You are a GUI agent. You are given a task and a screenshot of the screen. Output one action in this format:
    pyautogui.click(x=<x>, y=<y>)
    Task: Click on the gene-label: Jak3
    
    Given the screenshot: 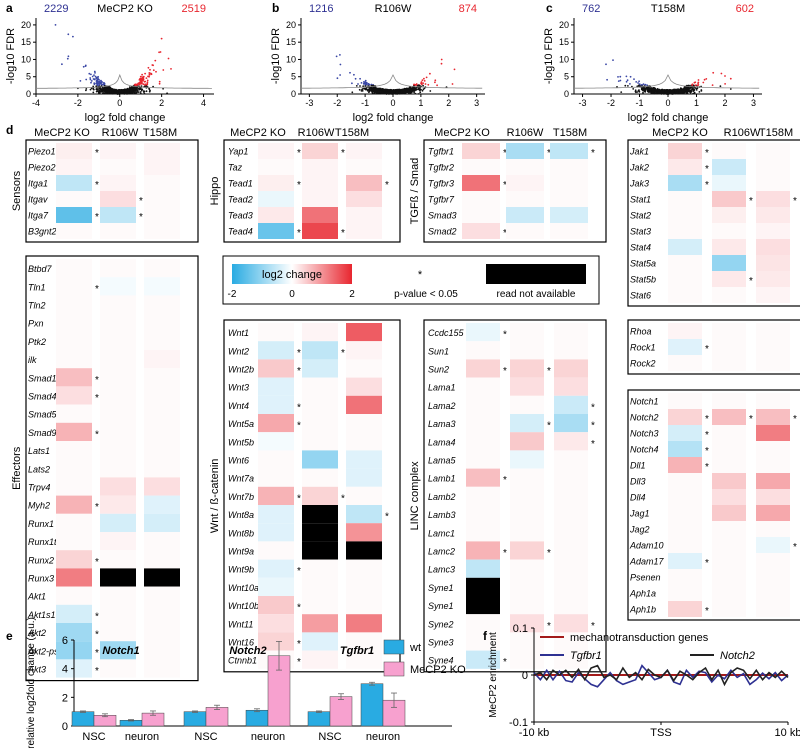 What is the action you would take?
    pyautogui.click(x=639, y=184)
    